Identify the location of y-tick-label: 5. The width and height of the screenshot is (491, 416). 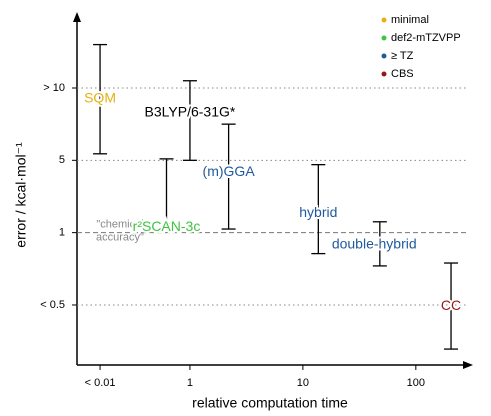
(62, 160).